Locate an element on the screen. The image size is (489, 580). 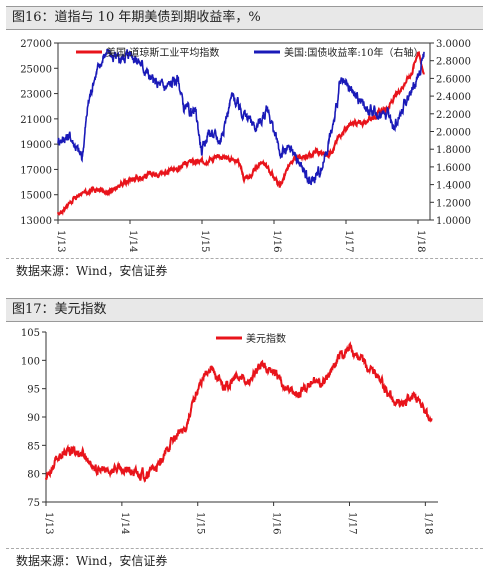
figure-17-source: 数据来源：Wind，安信证券 is located at coordinates (92, 561).